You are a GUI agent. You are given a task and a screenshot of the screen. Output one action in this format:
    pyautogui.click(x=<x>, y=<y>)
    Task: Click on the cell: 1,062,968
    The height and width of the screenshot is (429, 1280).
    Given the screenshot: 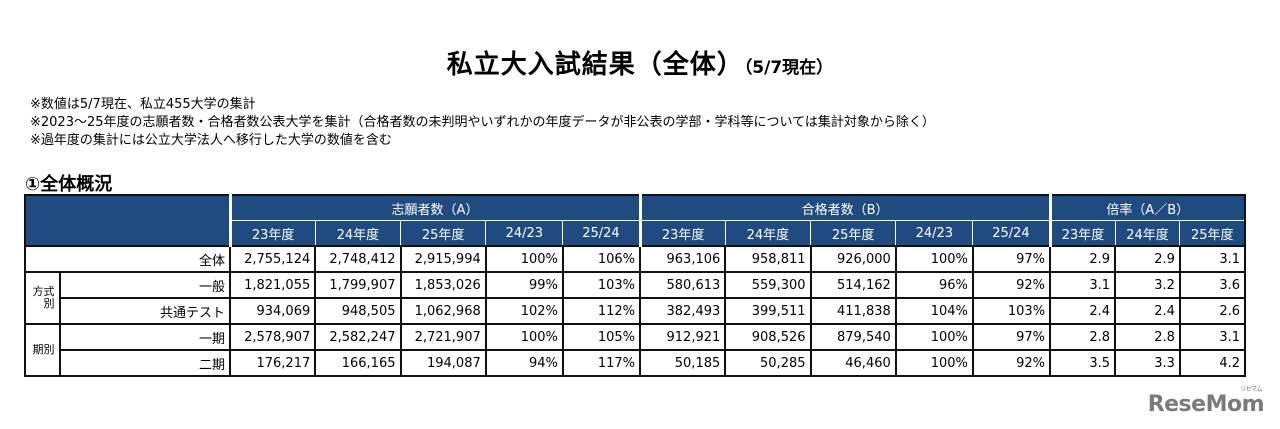 What is the action you would take?
    pyautogui.click(x=443, y=311)
    